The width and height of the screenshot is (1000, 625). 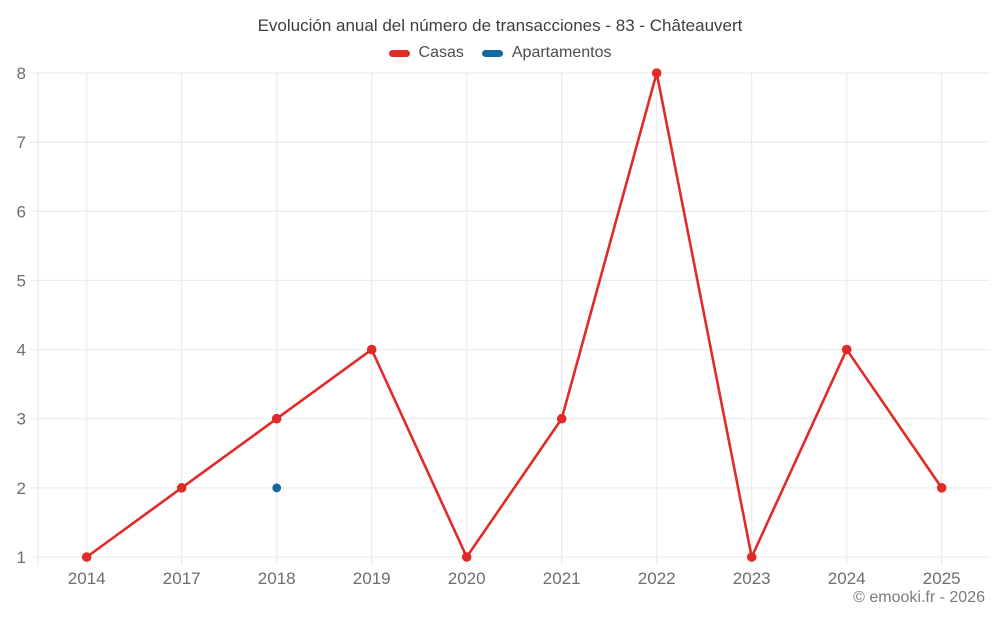 What do you see at coordinates (467, 578) in the screenshot?
I see `x-tick-label: 2020` at bounding box center [467, 578].